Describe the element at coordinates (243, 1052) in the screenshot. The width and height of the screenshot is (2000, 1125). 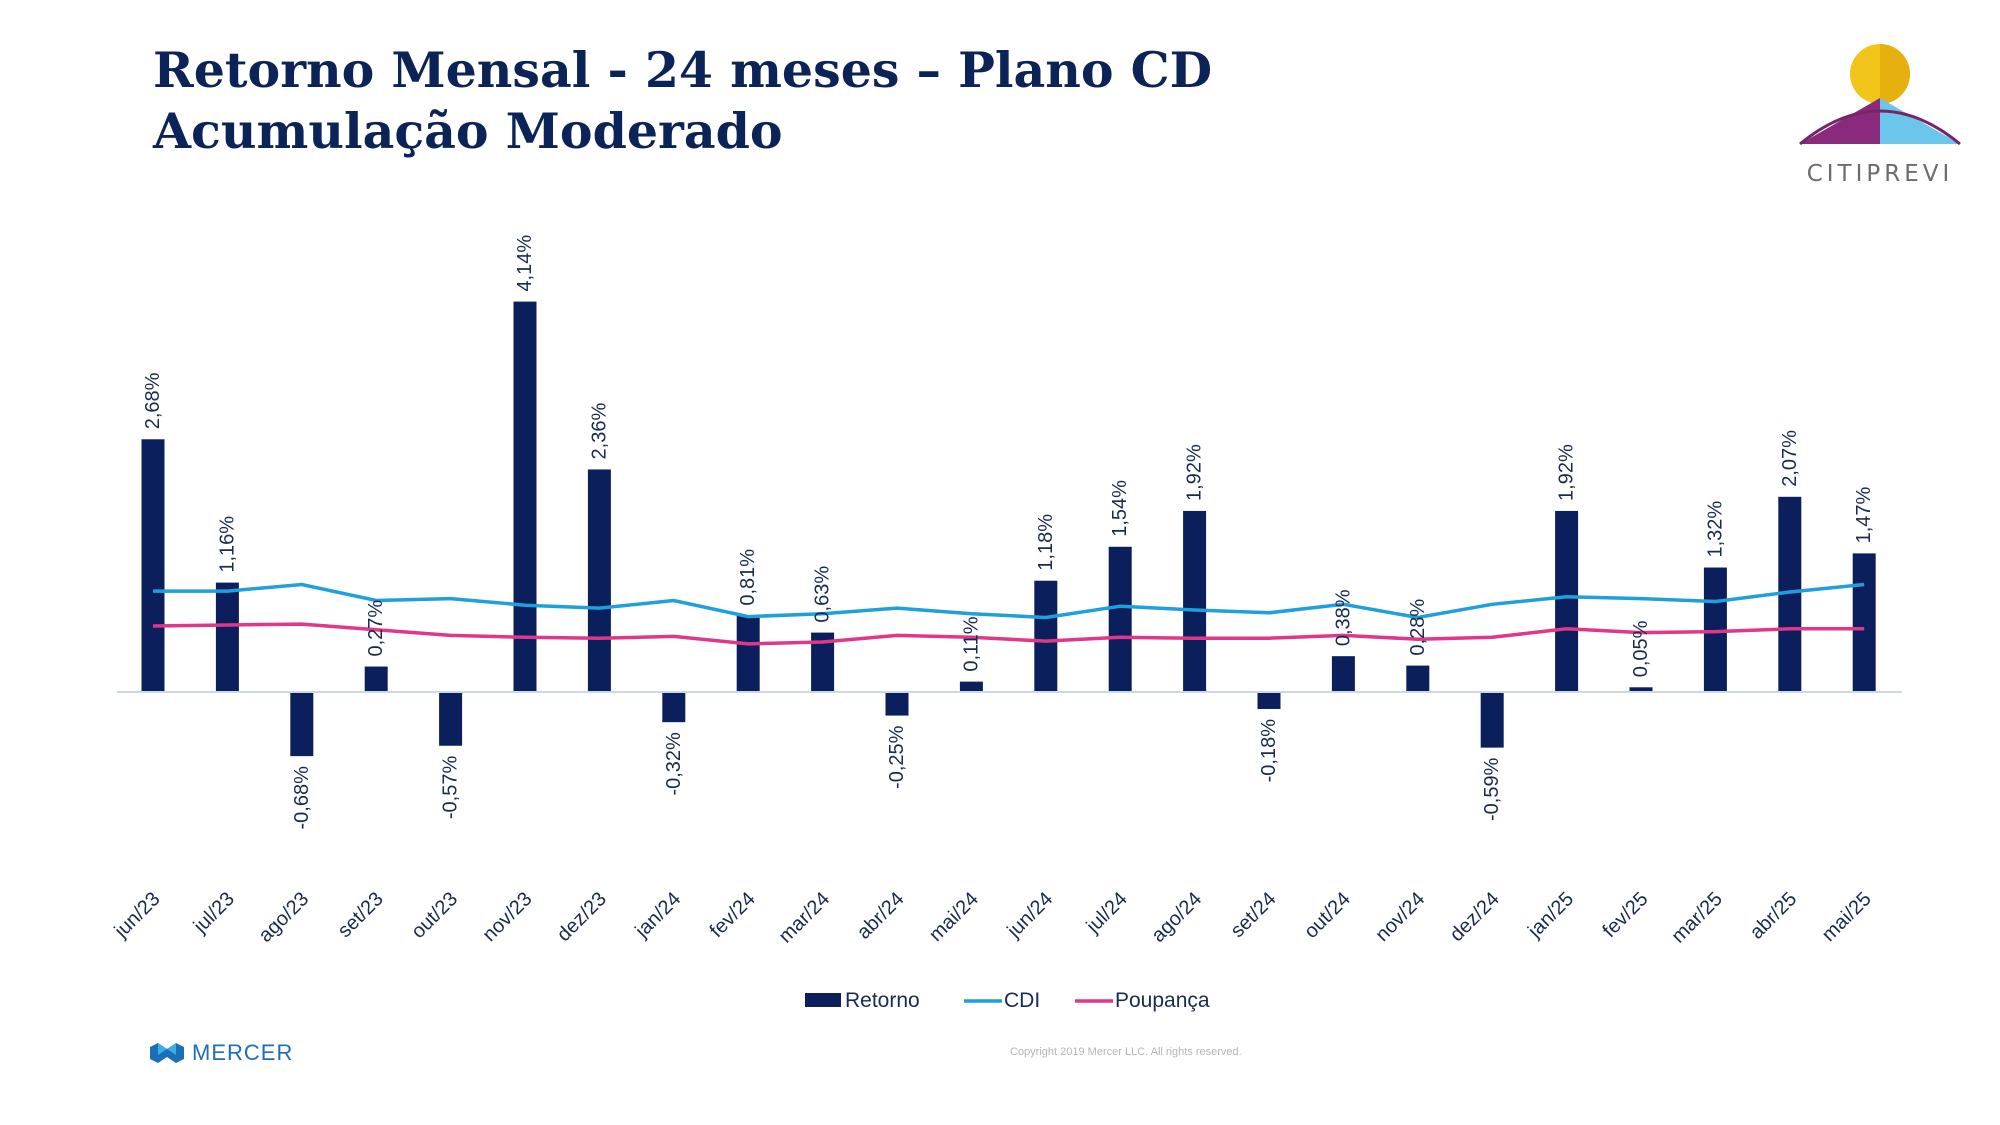
I see `mercer-text: MERCER` at that location.